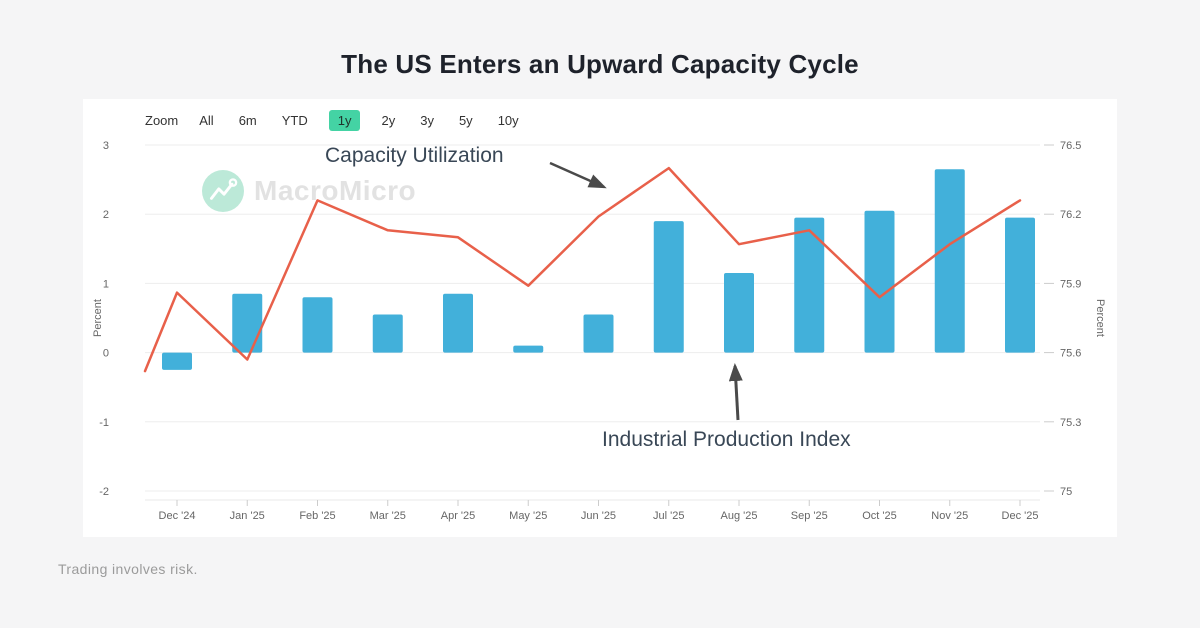 The height and width of the screenshot is (628, 1200). I want to click on left-axis-title: Percent, so click(98, 318).